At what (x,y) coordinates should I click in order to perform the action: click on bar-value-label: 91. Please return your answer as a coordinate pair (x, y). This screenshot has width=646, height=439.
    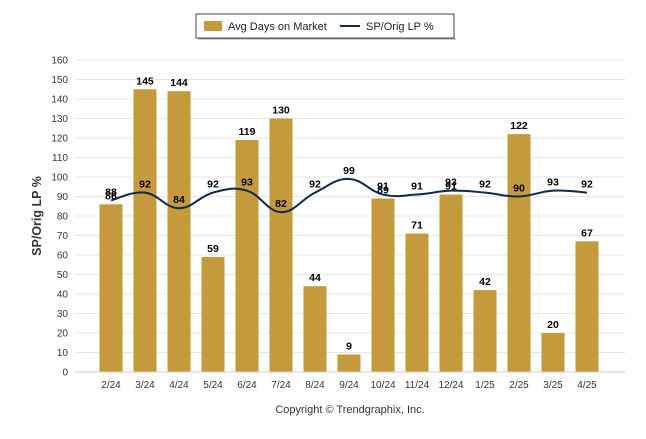
    Looking at the image, I should click on (451, 187).